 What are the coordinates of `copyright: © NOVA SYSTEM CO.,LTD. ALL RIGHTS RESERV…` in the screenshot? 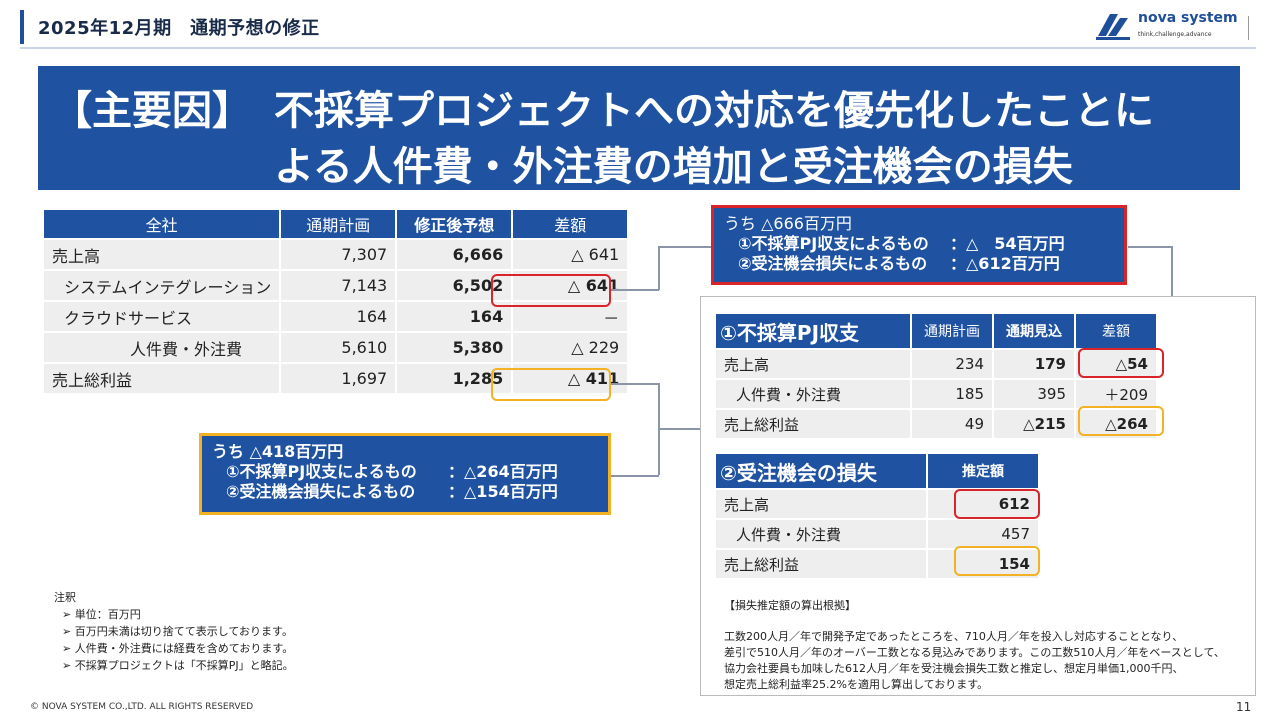 It's located at (142, 707).